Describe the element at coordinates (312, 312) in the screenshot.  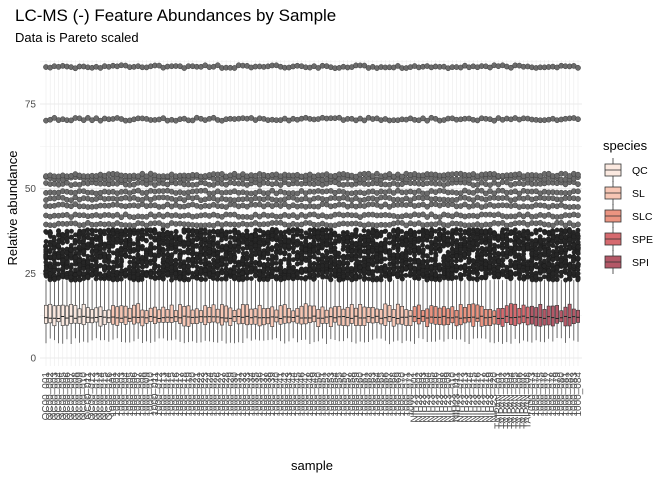
I see `box-series` at that location.